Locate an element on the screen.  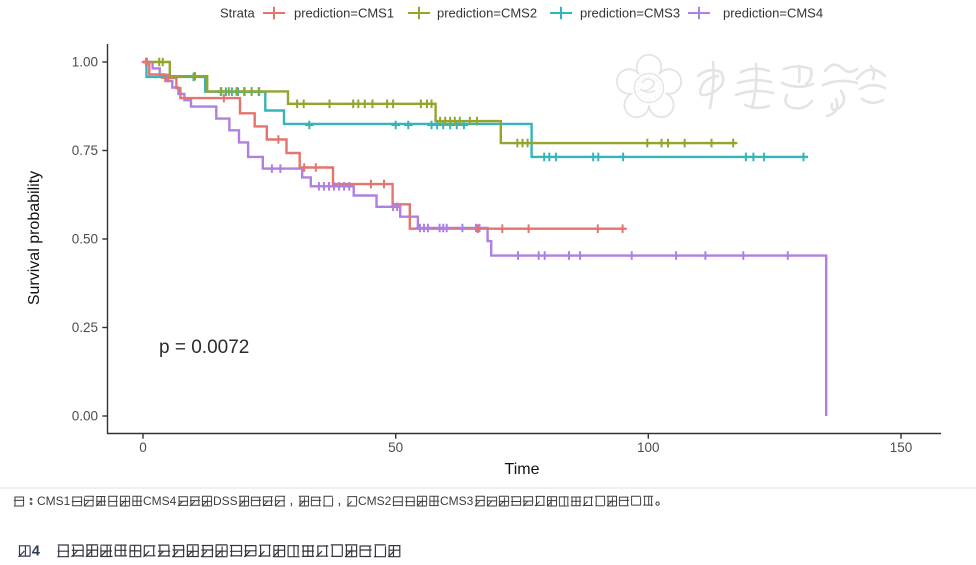
svg-text: prediction=CMS2 is located at coordinates (487, 13).